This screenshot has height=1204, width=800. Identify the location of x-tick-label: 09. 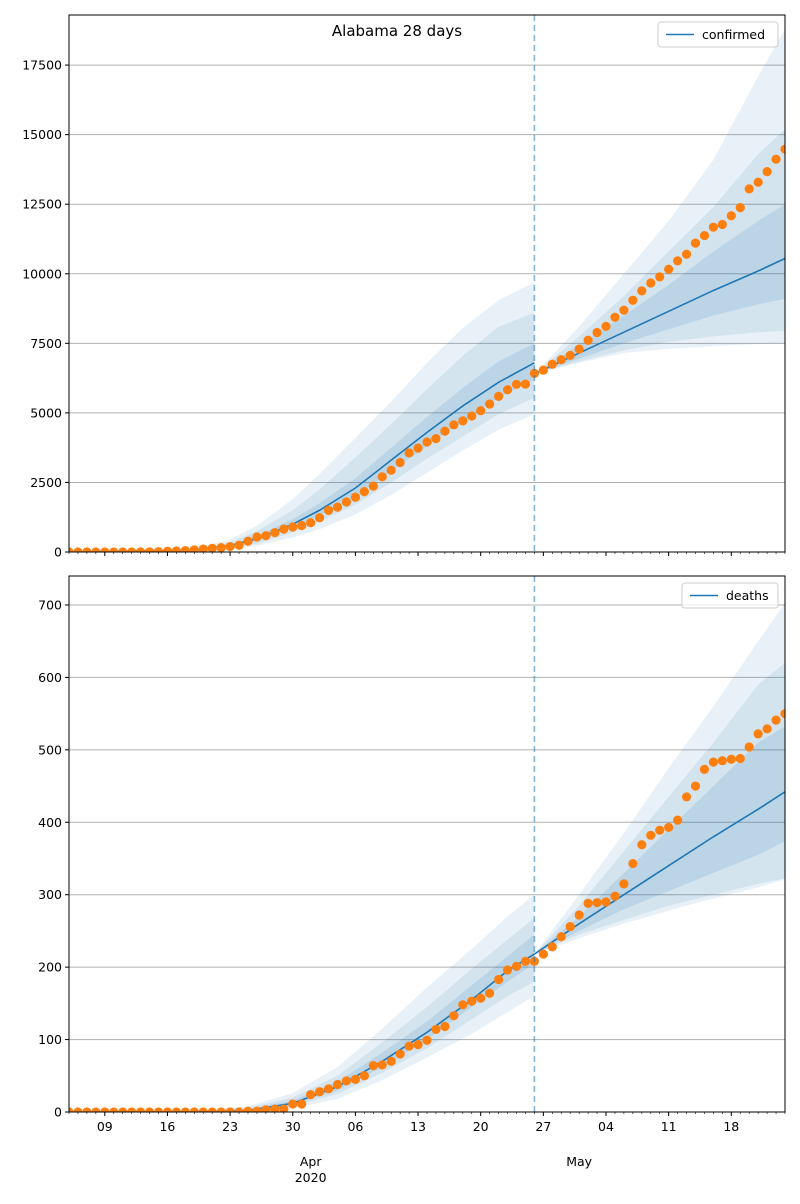
(105, 1126).